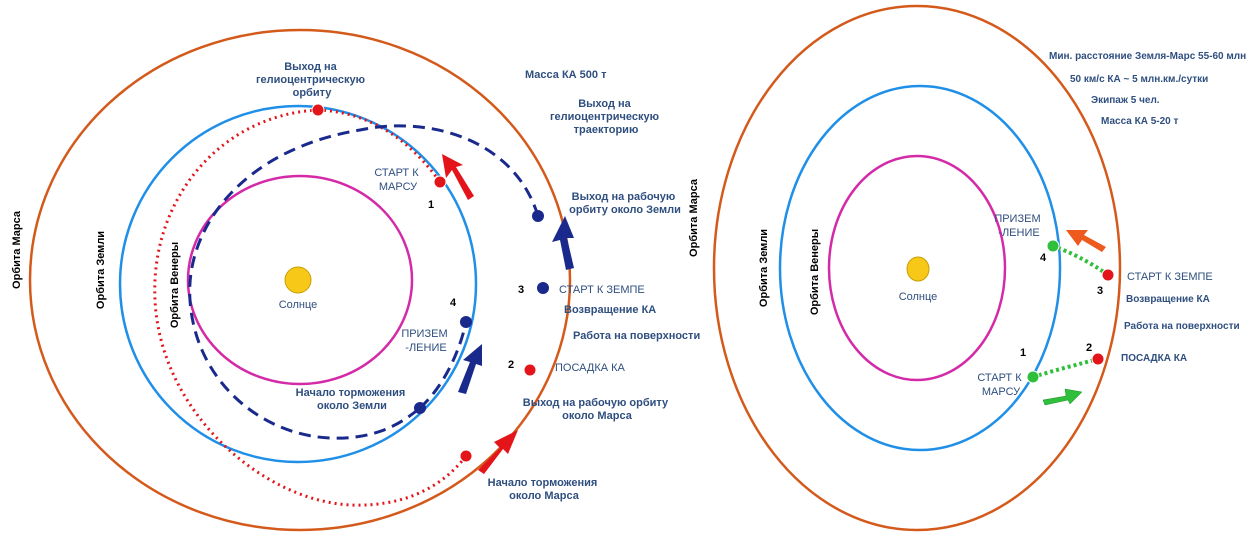  What do you see at coordinates (1053, 246) in the screenshot?
I see `right-point-landing` at bounding box center [1053, 246].